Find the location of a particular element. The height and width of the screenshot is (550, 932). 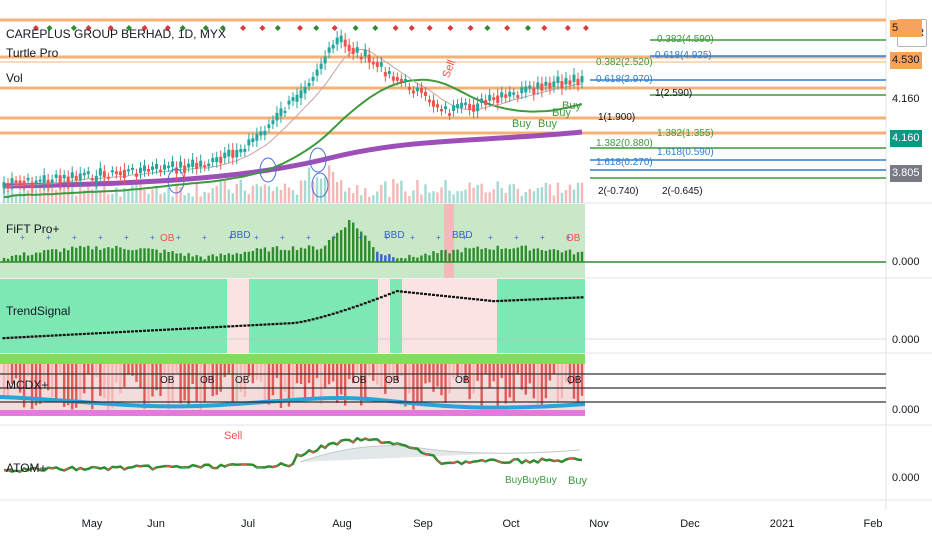

pane-title-mcdx: MCDX+ is located at coordinates (27, 385).